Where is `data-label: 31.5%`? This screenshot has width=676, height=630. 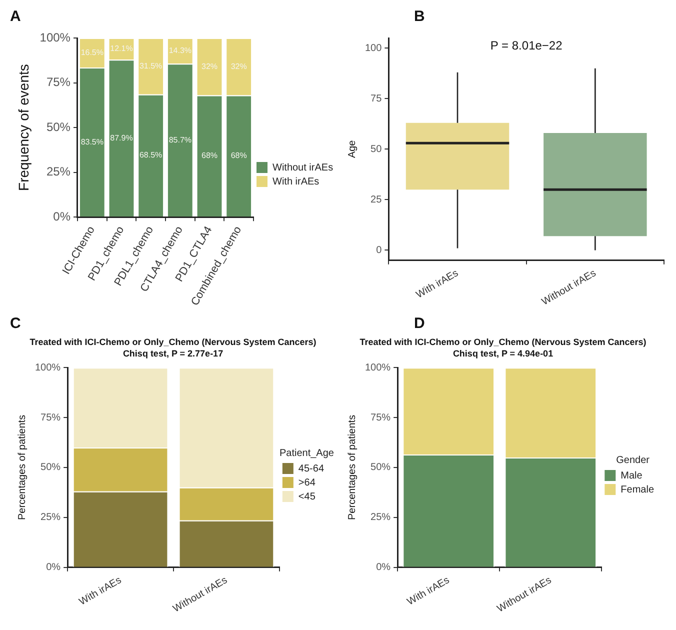
data-label: 31.5% is located at coordinates (150, 65).